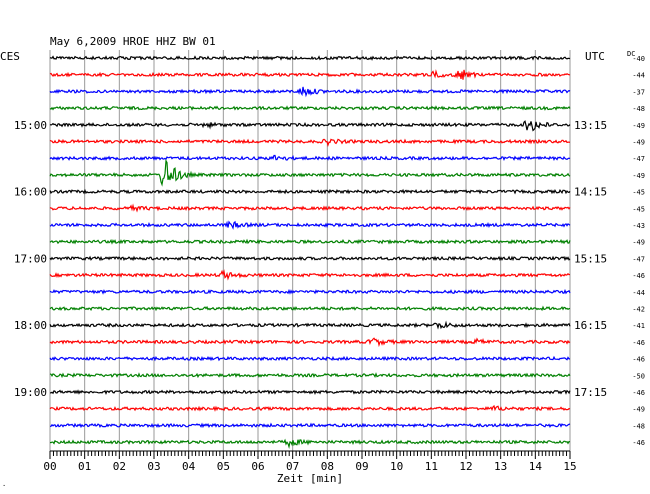 Image resolution: width=650 pixels, height=494 pixels. I want to click on dc-offset-header: DC, so click(631, 54).